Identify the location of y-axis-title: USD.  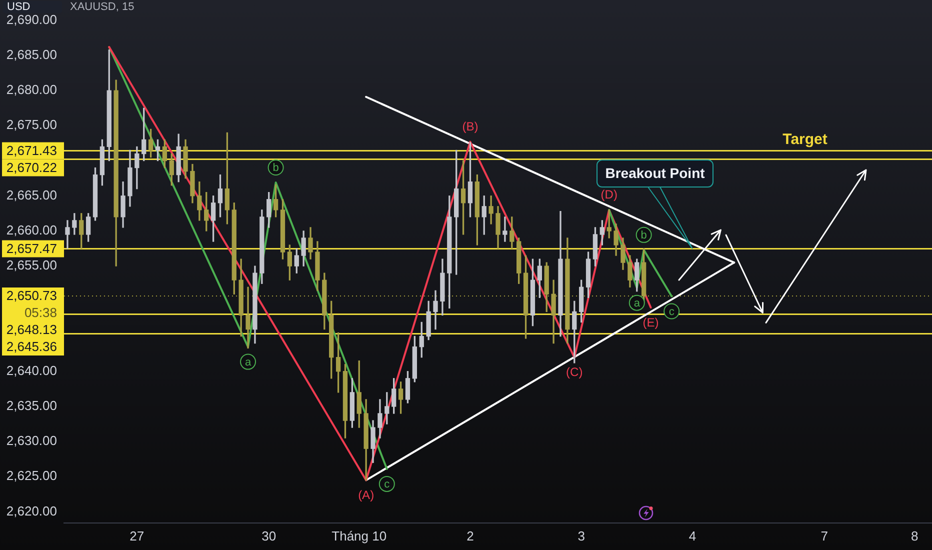
(32, 7).